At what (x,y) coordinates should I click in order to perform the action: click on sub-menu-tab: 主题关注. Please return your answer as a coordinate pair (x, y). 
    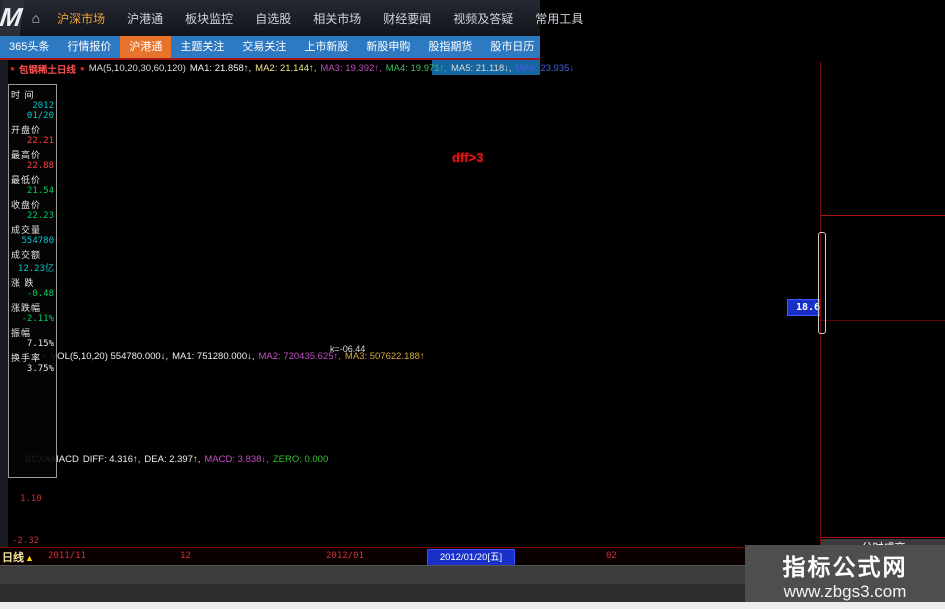
    Looking at the image, I should click on (202, 47).